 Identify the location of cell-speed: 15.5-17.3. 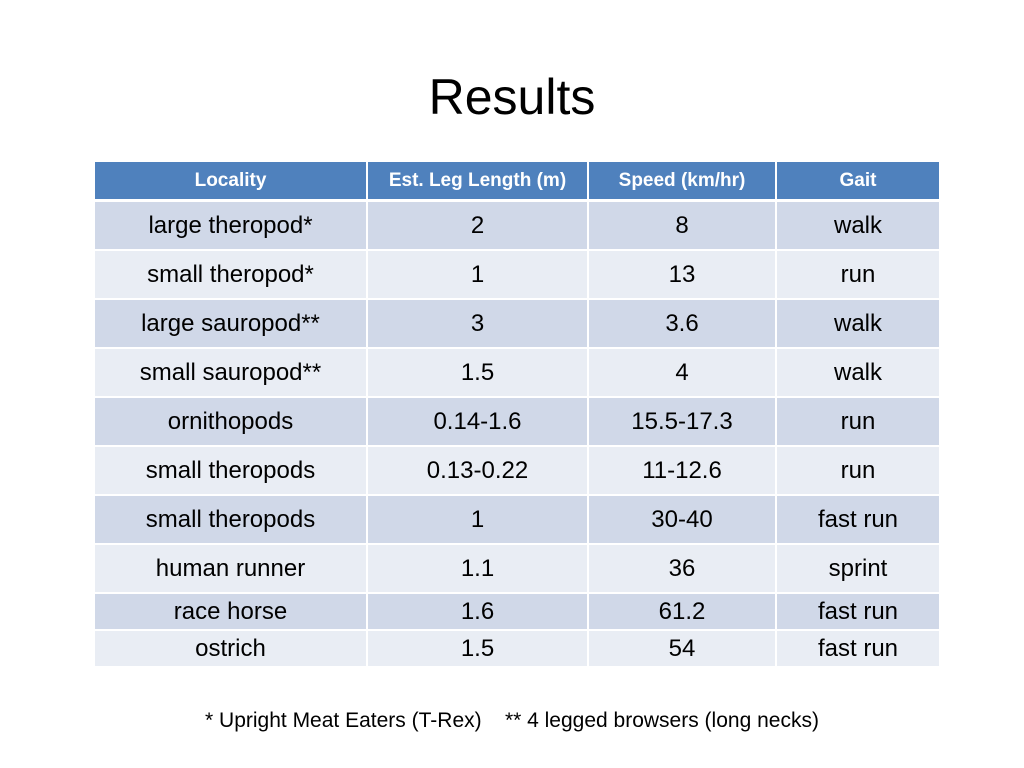
(681, 422).